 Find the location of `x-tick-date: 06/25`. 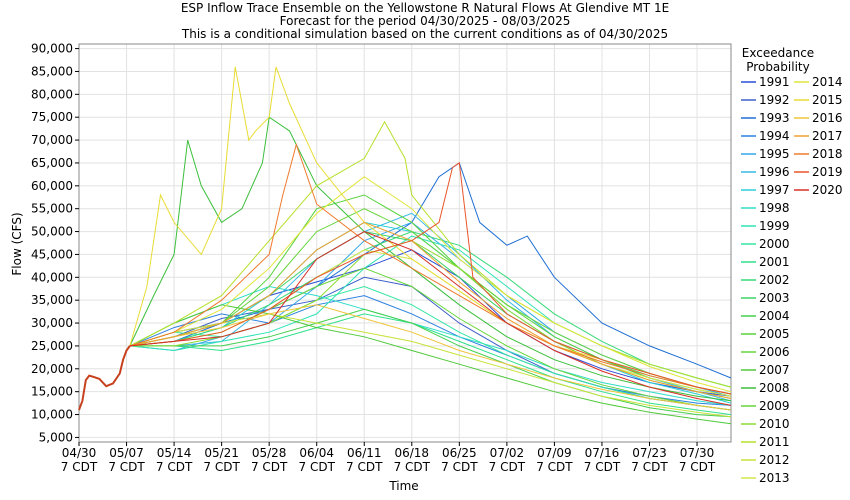

x-tick-date: 06/25 is located at coordinates (459, 453).